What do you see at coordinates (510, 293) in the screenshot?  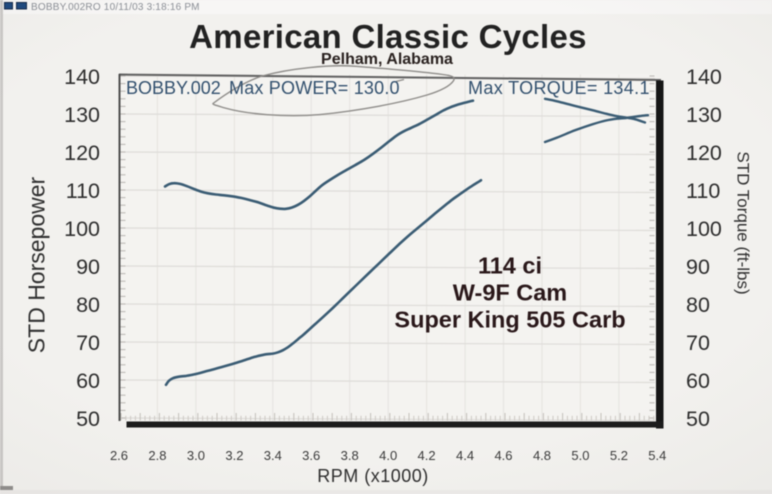 I see `svg-text: W-9F Cam` at bounding box center [510, 293].